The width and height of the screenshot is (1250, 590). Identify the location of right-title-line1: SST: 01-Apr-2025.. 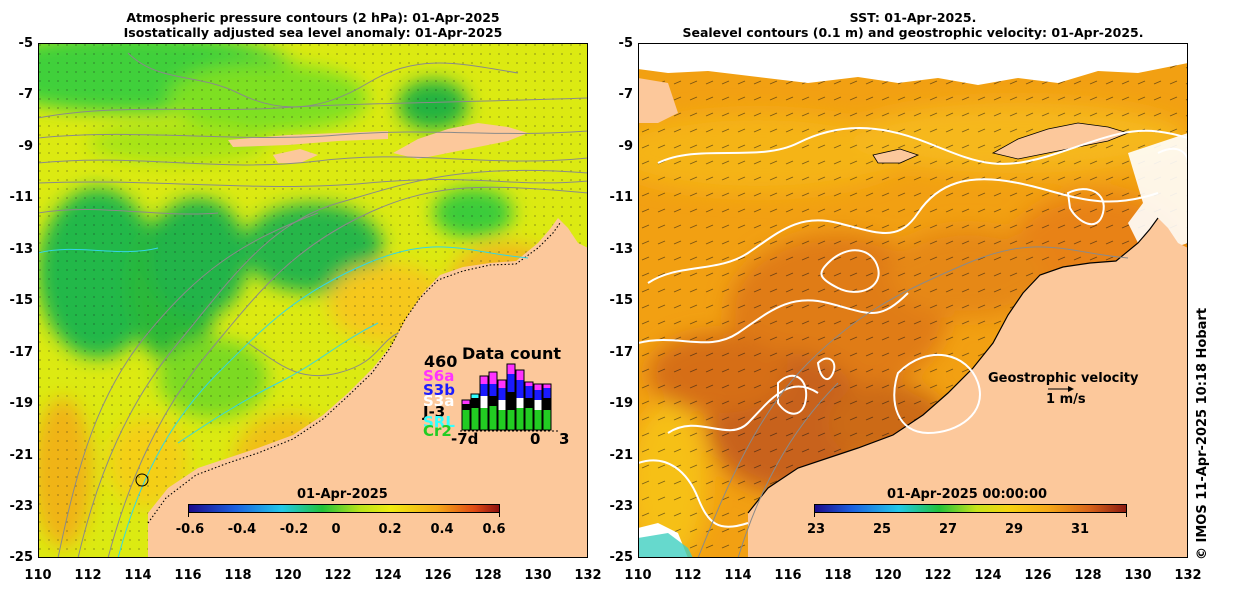
(913, 17).